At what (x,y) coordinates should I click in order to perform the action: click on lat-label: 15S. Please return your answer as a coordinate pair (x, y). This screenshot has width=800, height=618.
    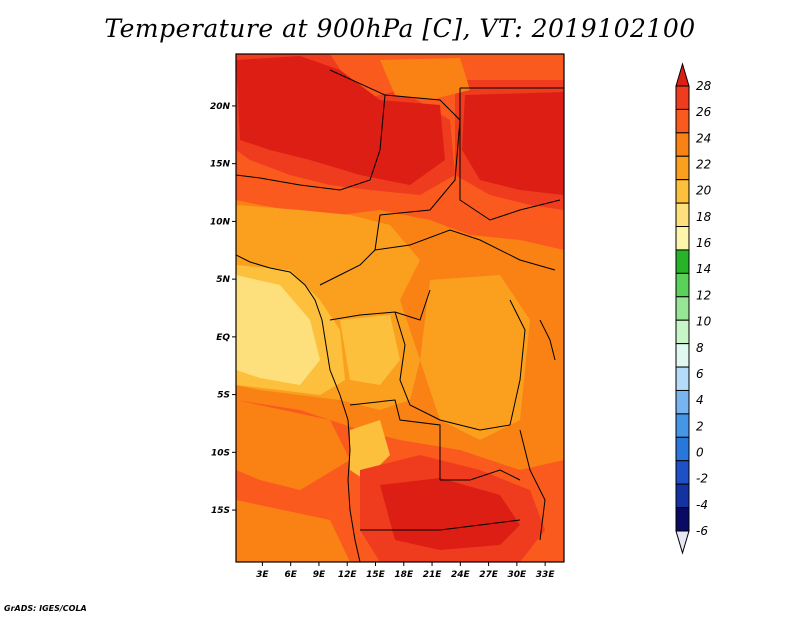
    Looking at the image, I should click on (220, 511).